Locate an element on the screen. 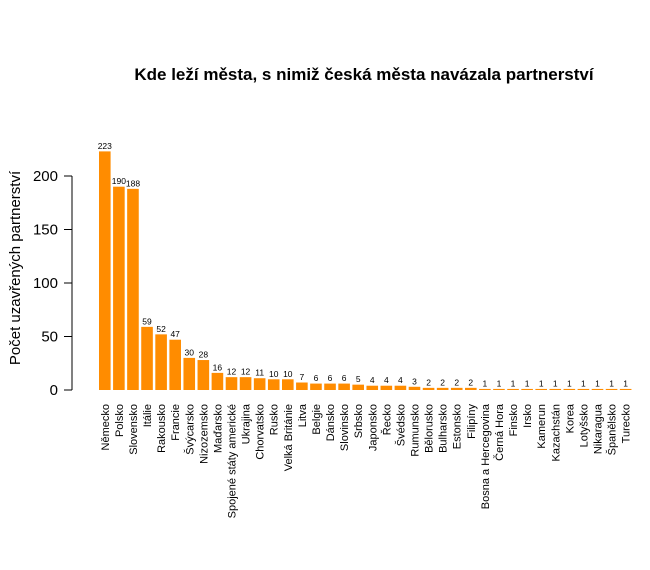 The image size is (650, 570). x-tick-label: Korea is located at coordinates (570, 418).